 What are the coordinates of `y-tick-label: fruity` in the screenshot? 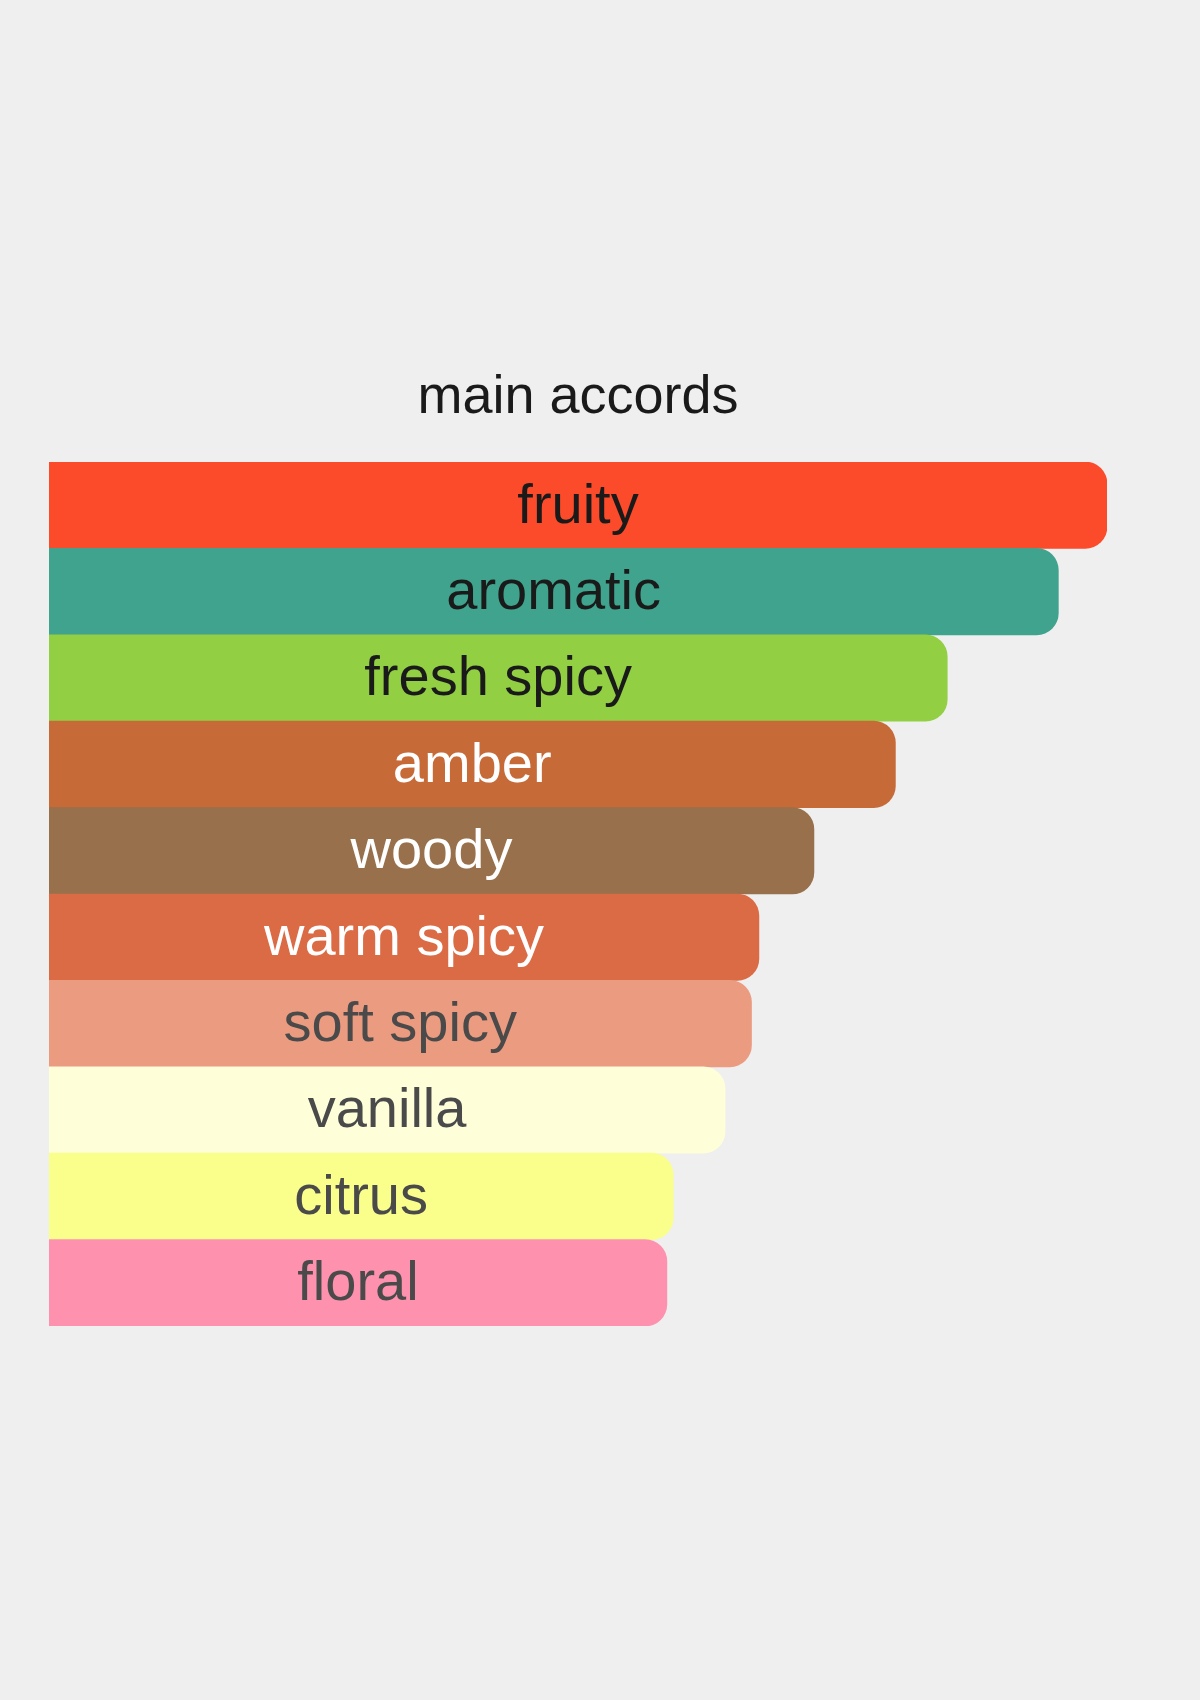 It's located at (578, 503).